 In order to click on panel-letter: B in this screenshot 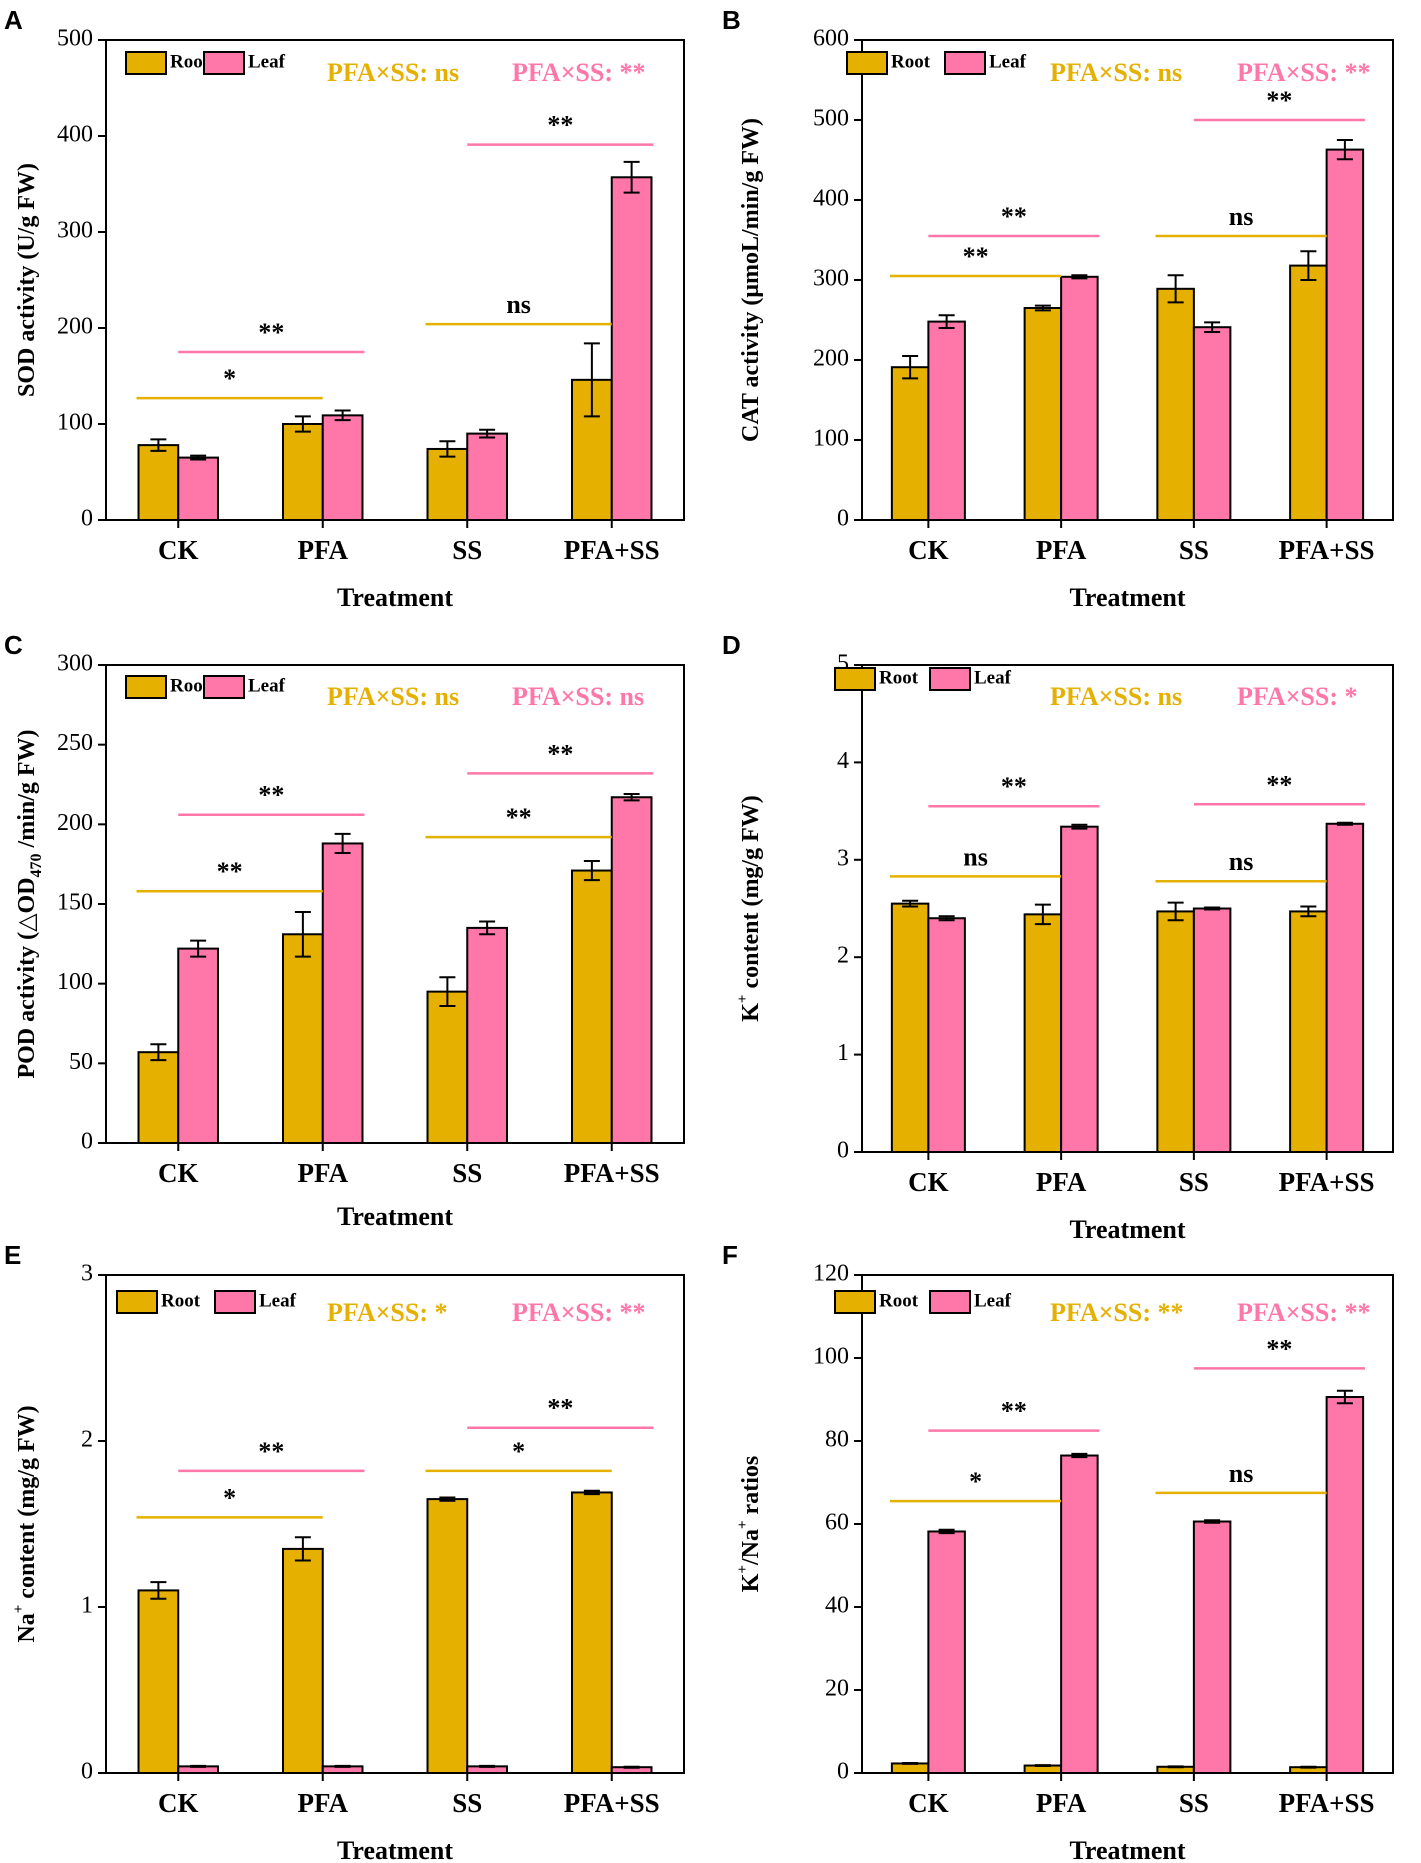, I will do `click(731, 20)`.